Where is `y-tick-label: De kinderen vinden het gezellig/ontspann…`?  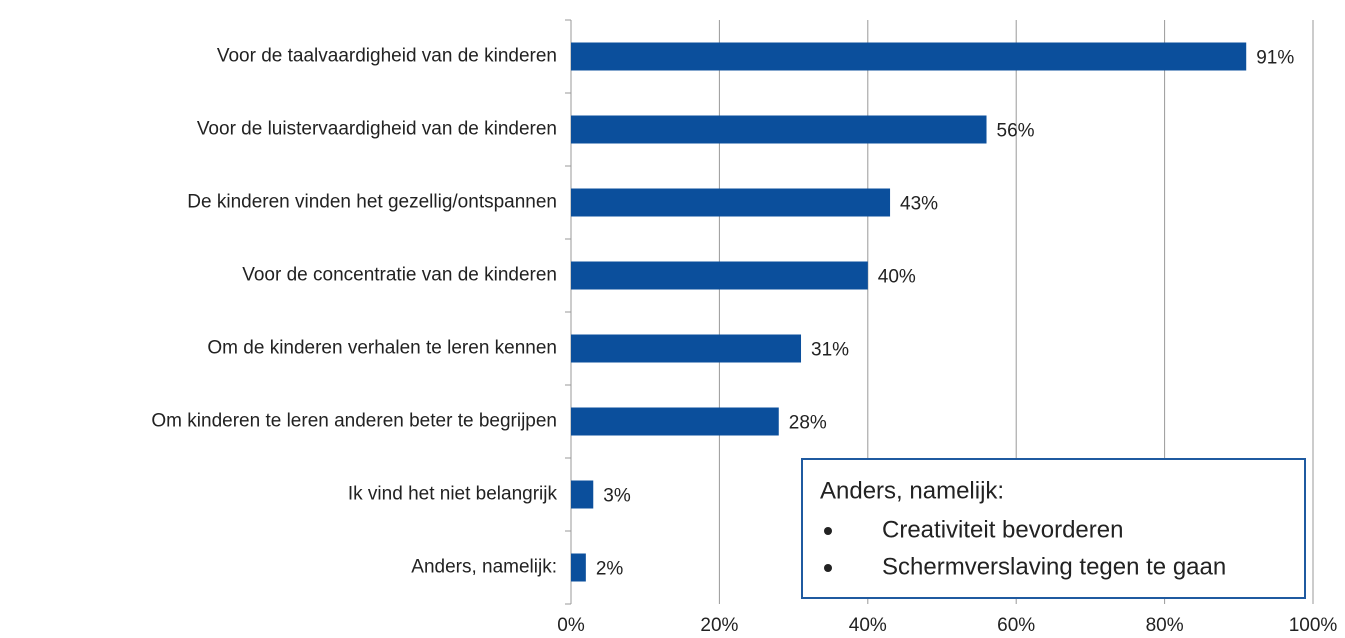 y-tick-label: De kinderen vinden het gezellig/ontspann… is located at coordinates (372, 202).